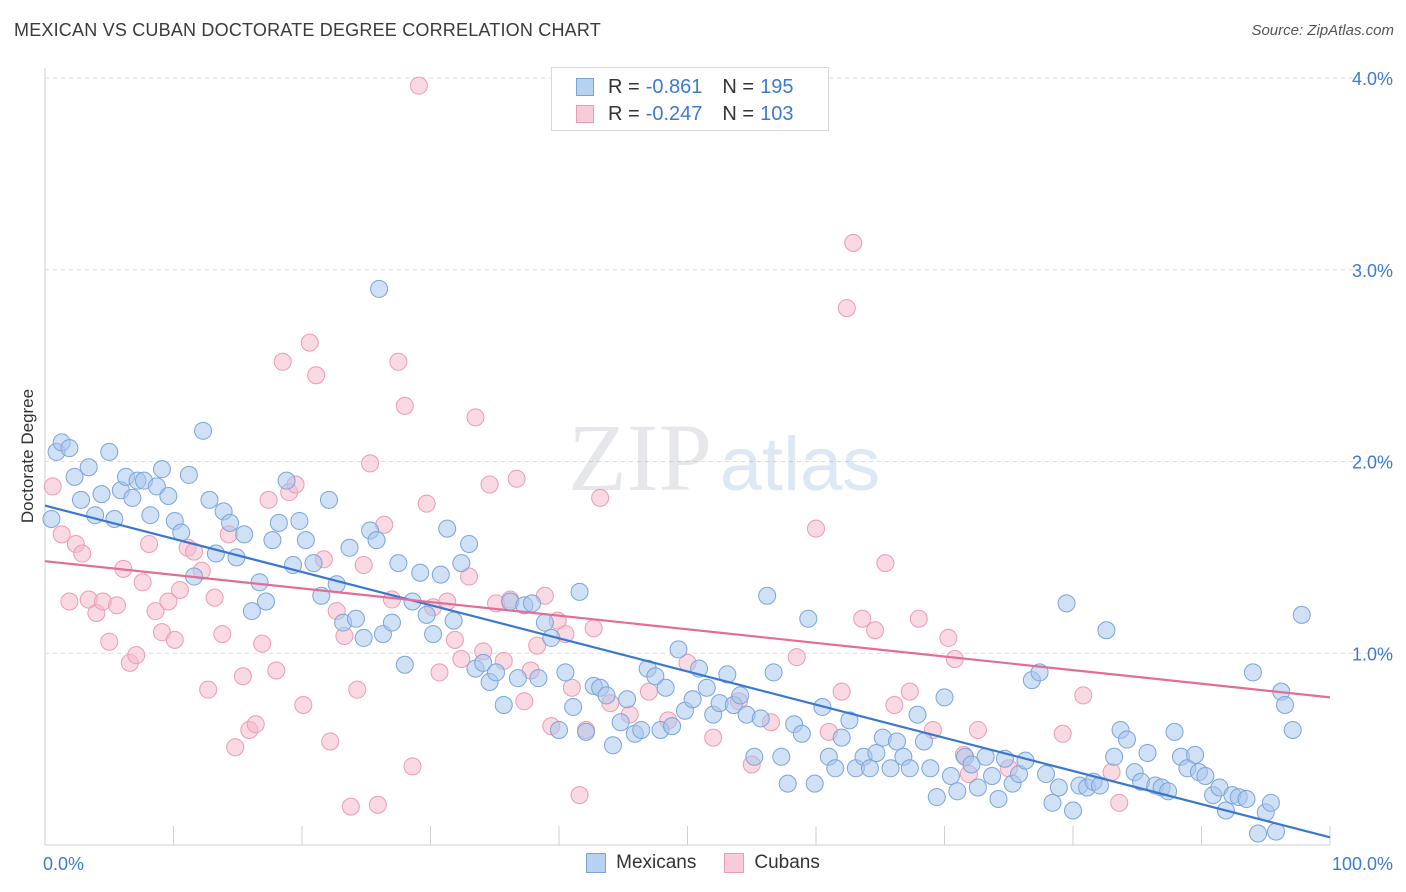  I want to click on series-legend: Mexicans Cubans, so click(703, 863).